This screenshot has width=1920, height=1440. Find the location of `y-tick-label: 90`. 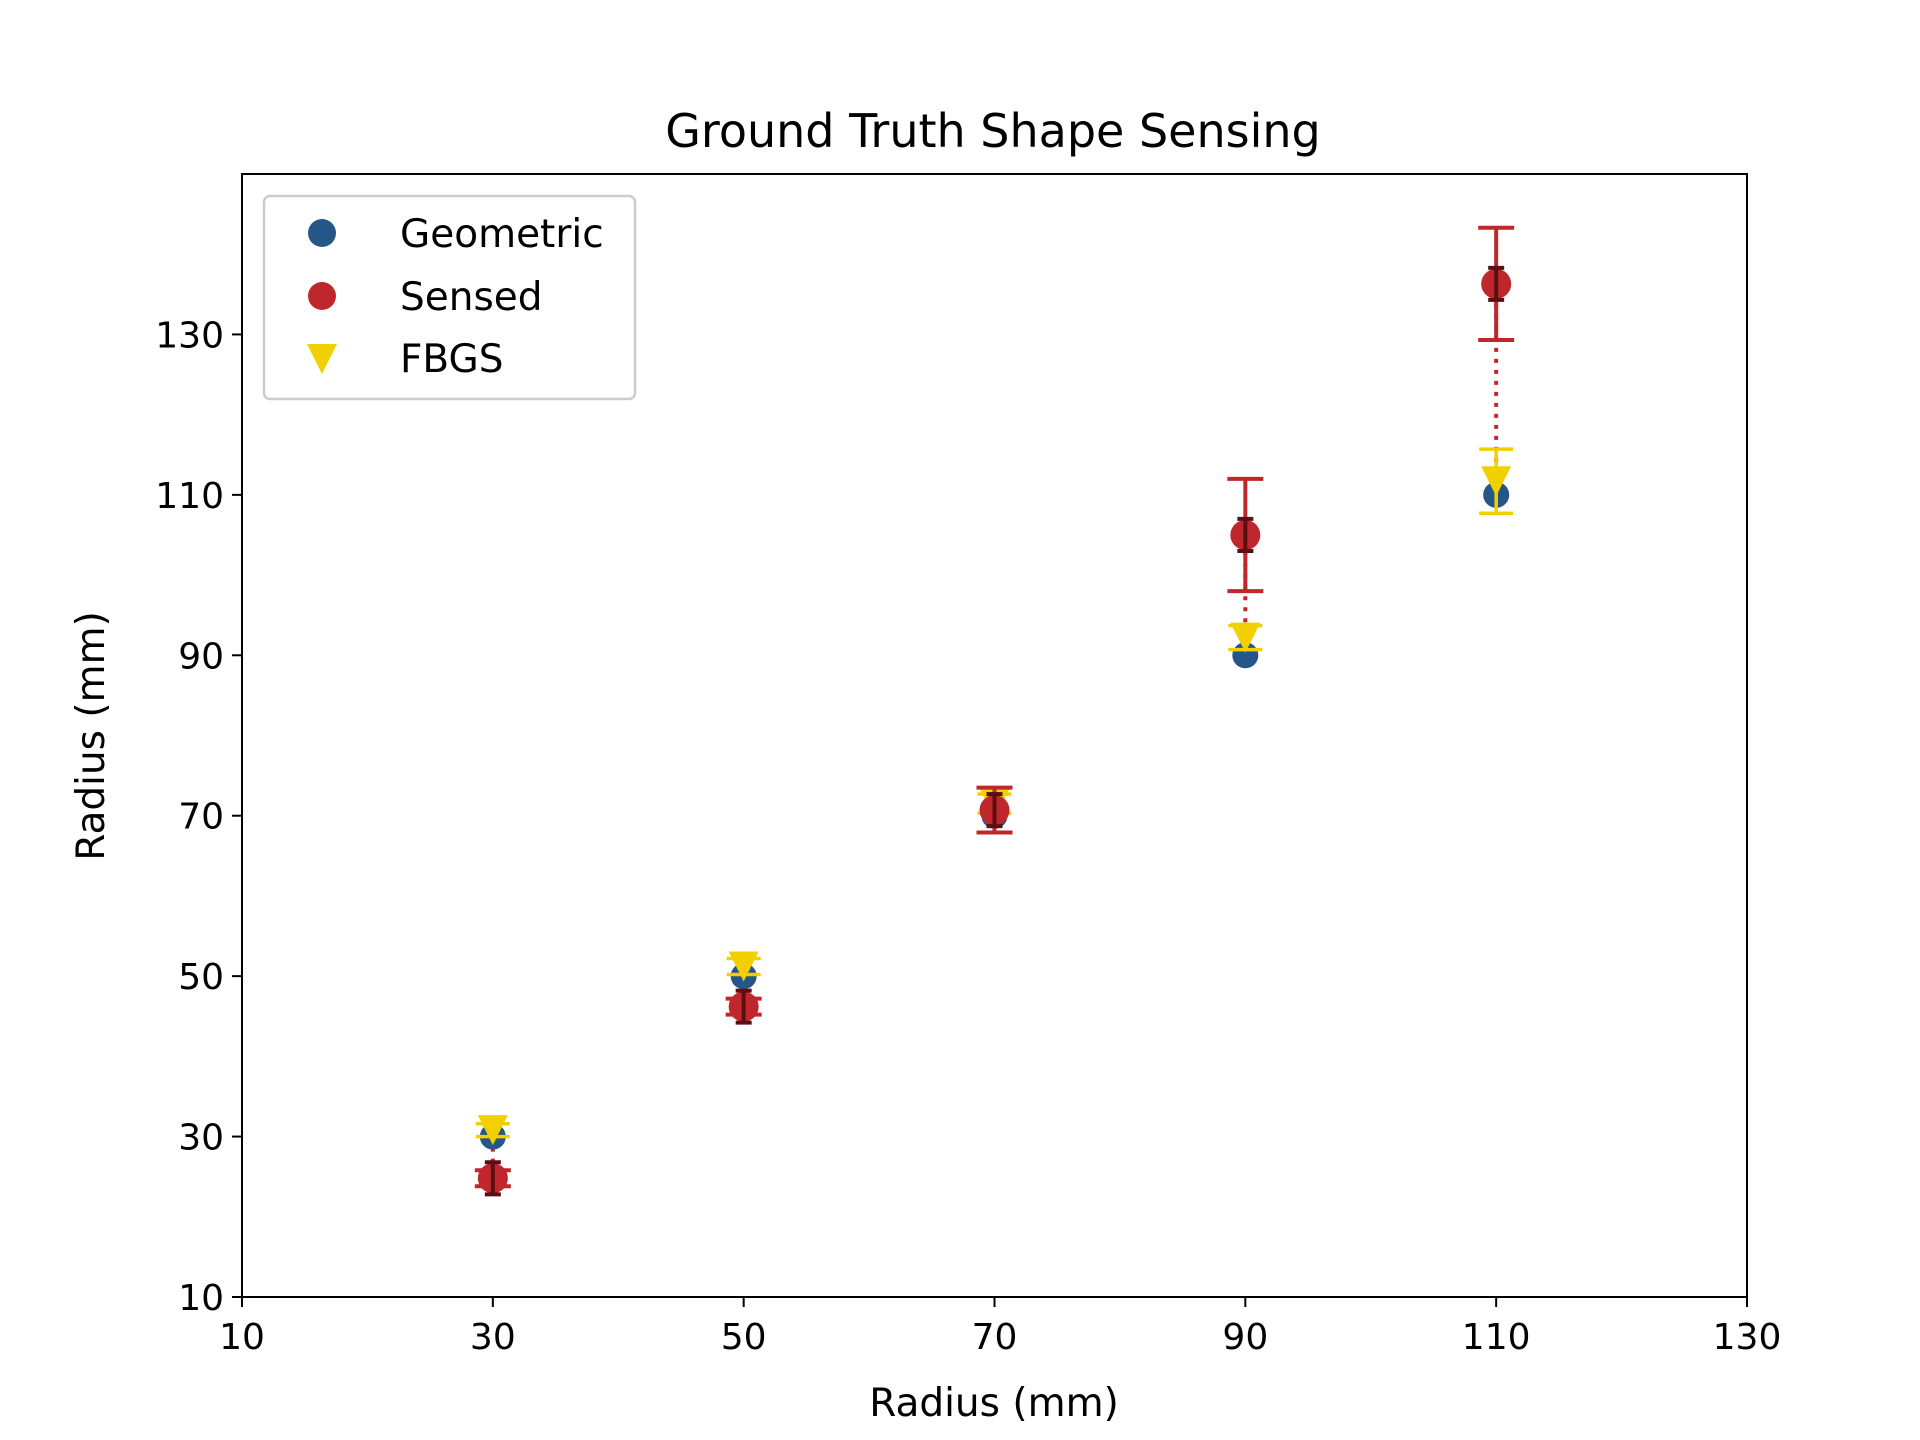

y-tick-label: 90 is located at coordinates (201, 656).